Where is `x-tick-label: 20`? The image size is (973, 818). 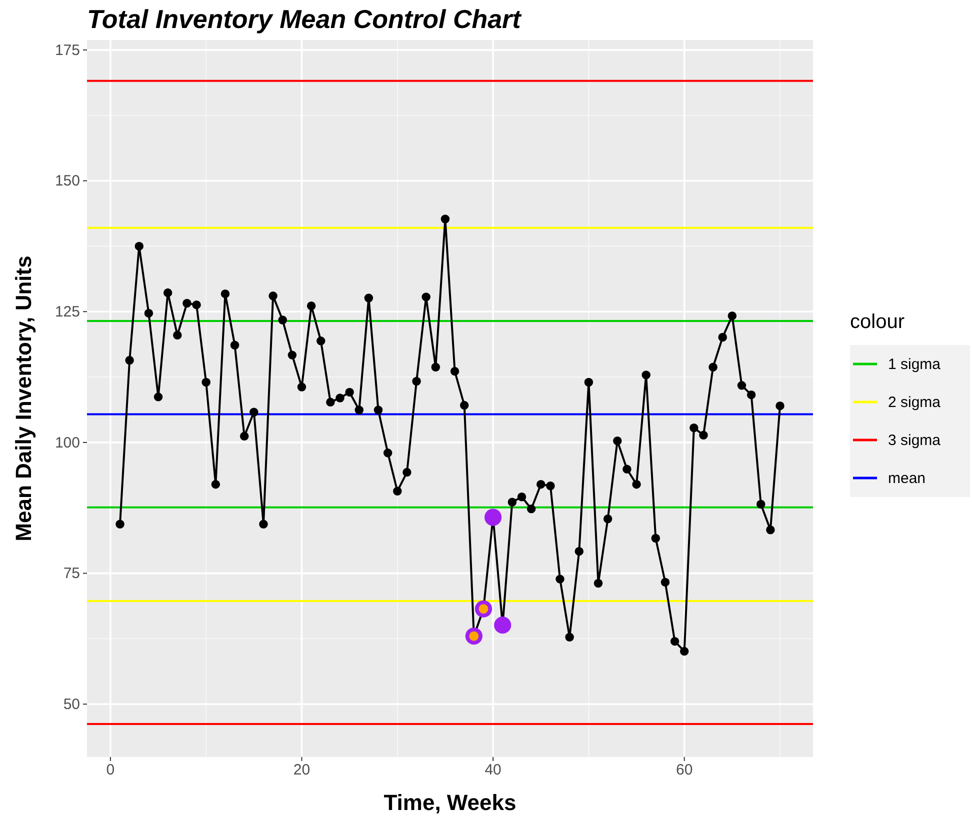 x-tick-label: 20 is located at coordinates (301, 770).